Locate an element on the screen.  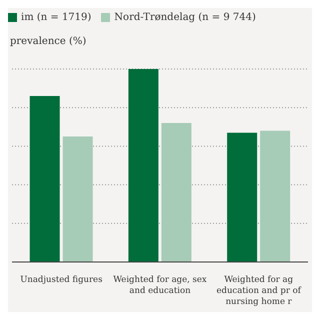
legend-label: im (n = 1719) is located at coordinates (56, 17).